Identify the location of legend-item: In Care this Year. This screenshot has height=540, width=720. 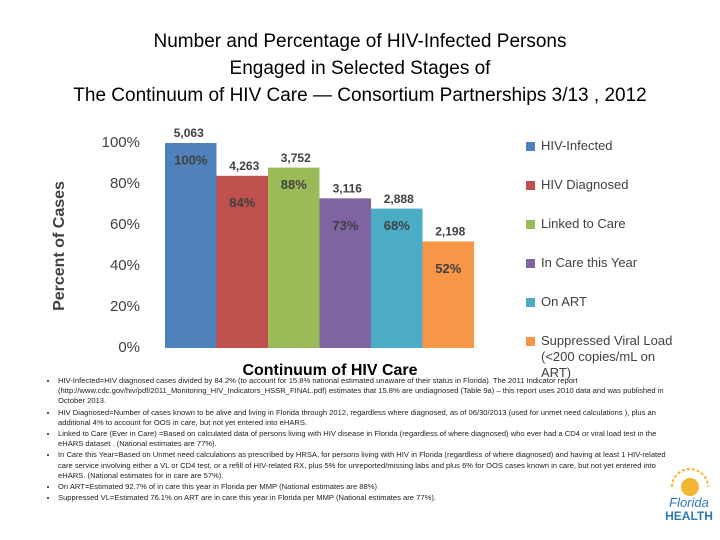
(604, 263).